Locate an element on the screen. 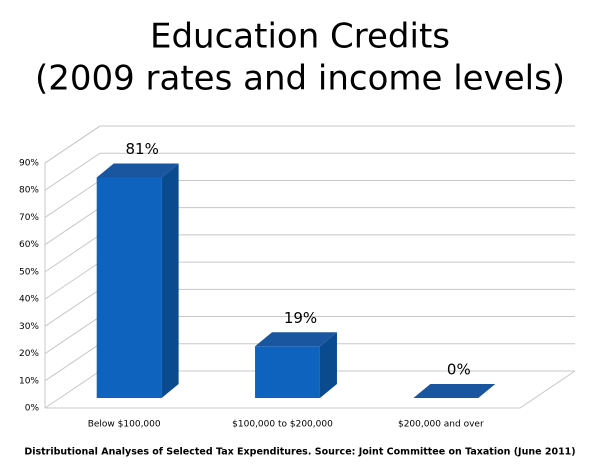 This screenshot has width=600, height=467. y-tick-label: 90% is located at coordinates (29, 164).